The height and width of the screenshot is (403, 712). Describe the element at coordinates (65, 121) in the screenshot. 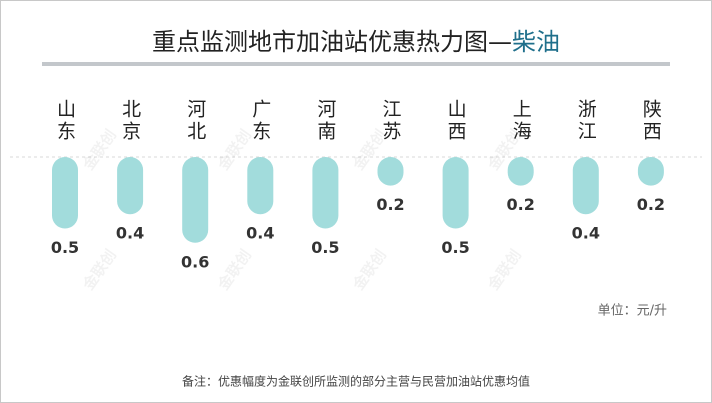

I see `category-label: 山东` at that location.